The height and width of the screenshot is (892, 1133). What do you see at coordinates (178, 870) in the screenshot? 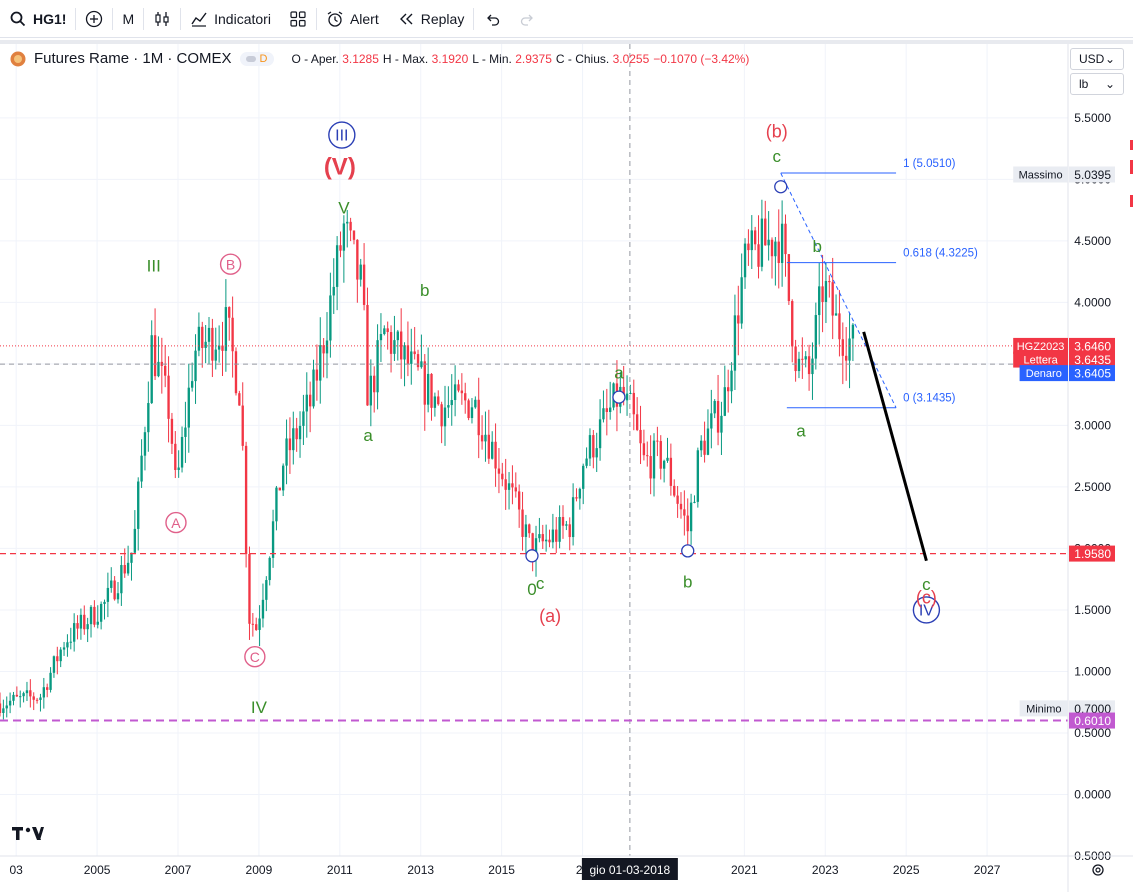
I see `time-tick-label: 2007` at bounding box center [178, 870].